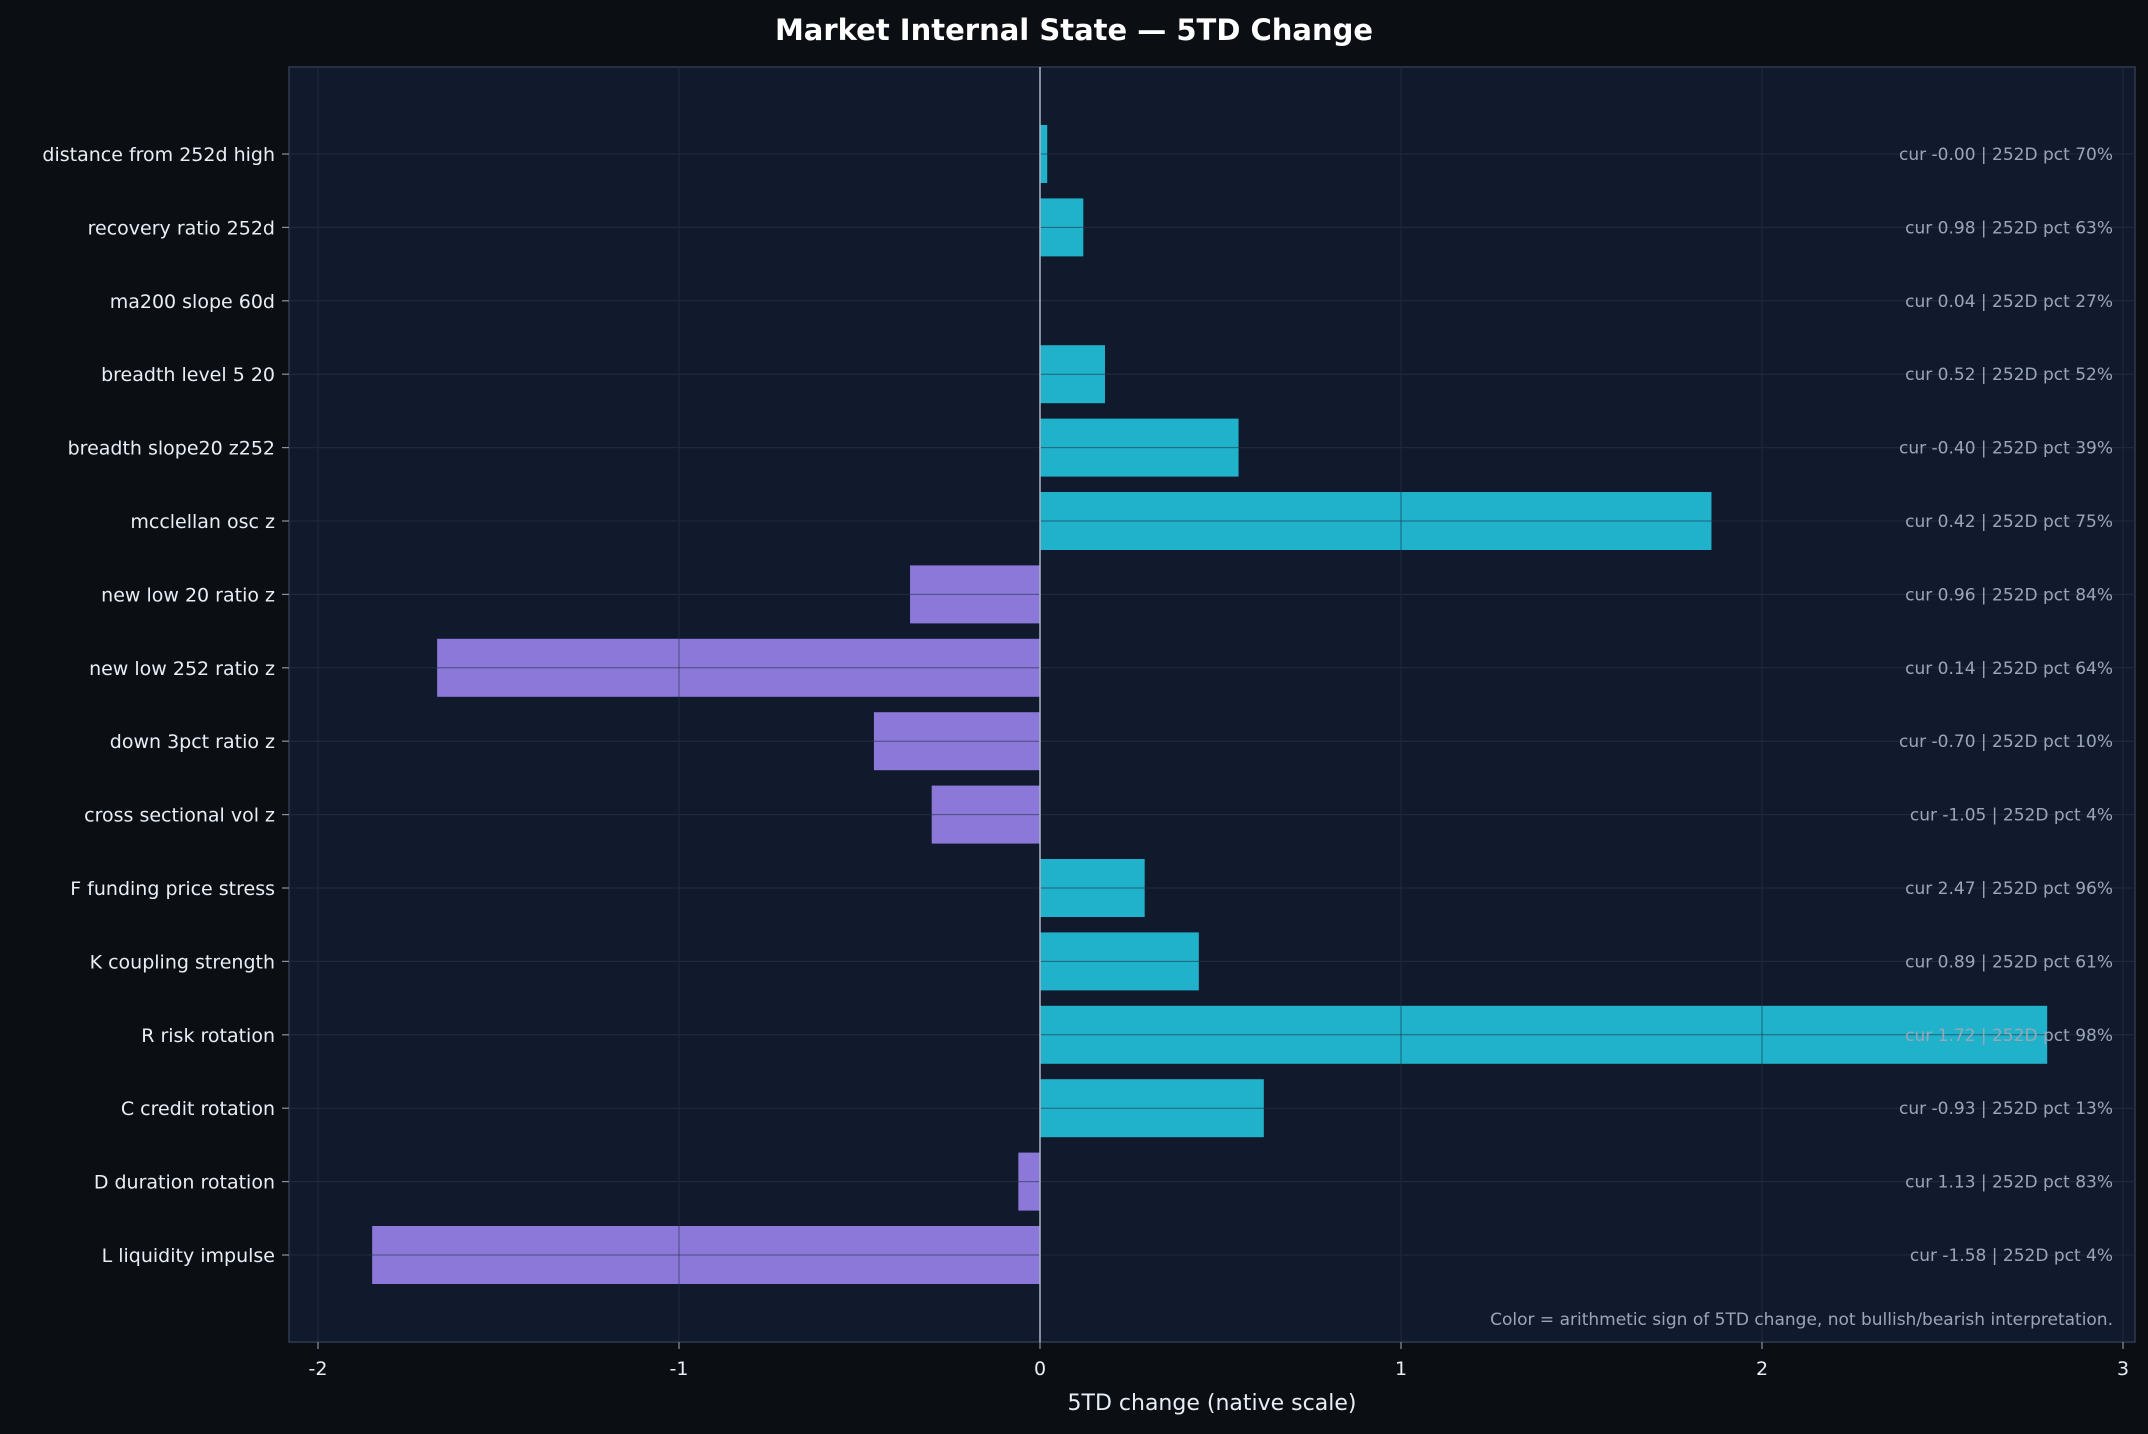  What do you see at coordinates (198, 1109) in the screenshot?
I see `y-tick-label: C credit rotation` at bounding box center [198, 1109].